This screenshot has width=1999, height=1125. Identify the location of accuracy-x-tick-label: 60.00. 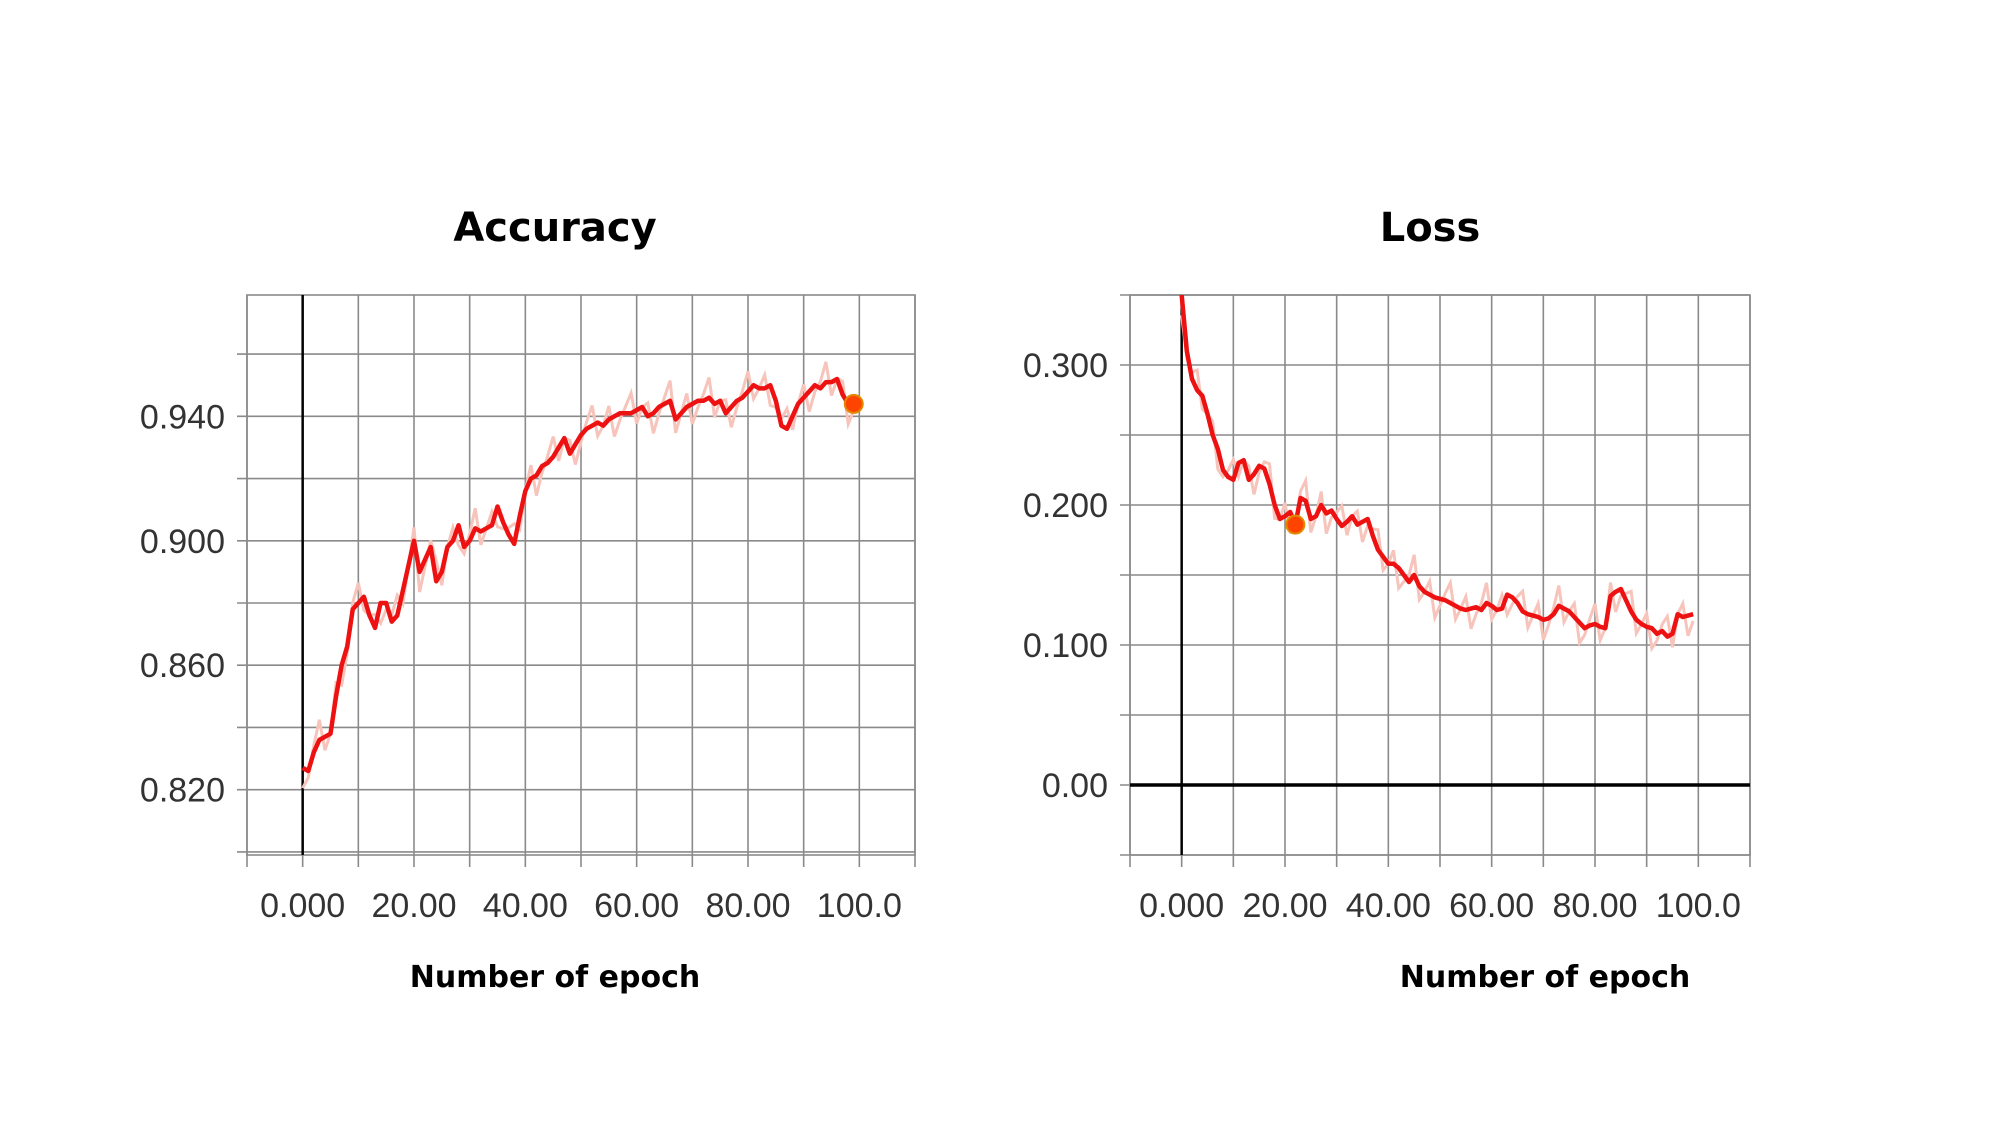
(636, 906).